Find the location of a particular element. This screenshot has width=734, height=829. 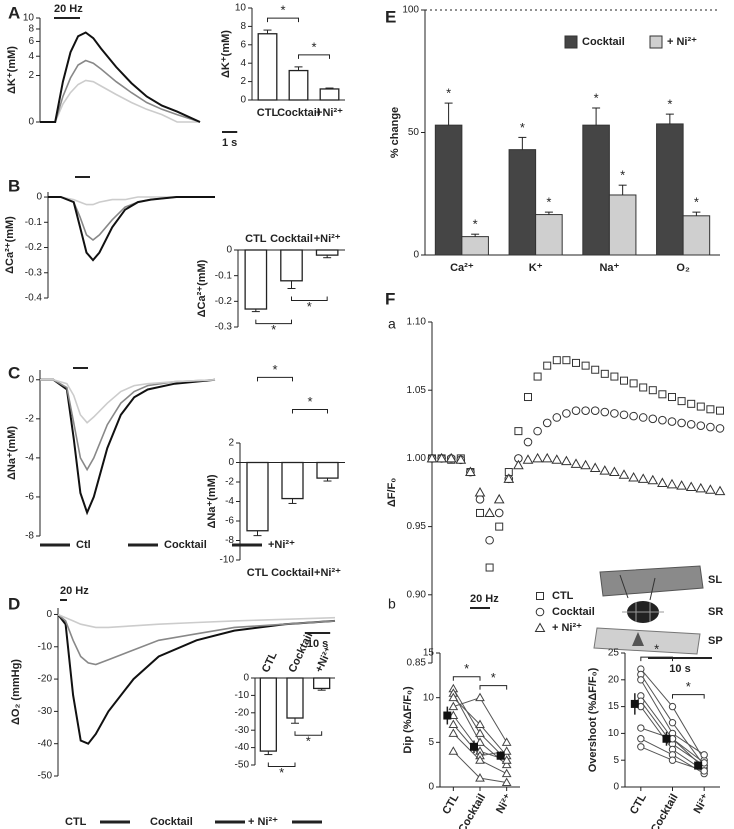

y-axis-label: ΔCa²⁺(mM) is located at coordinates (202, 288).